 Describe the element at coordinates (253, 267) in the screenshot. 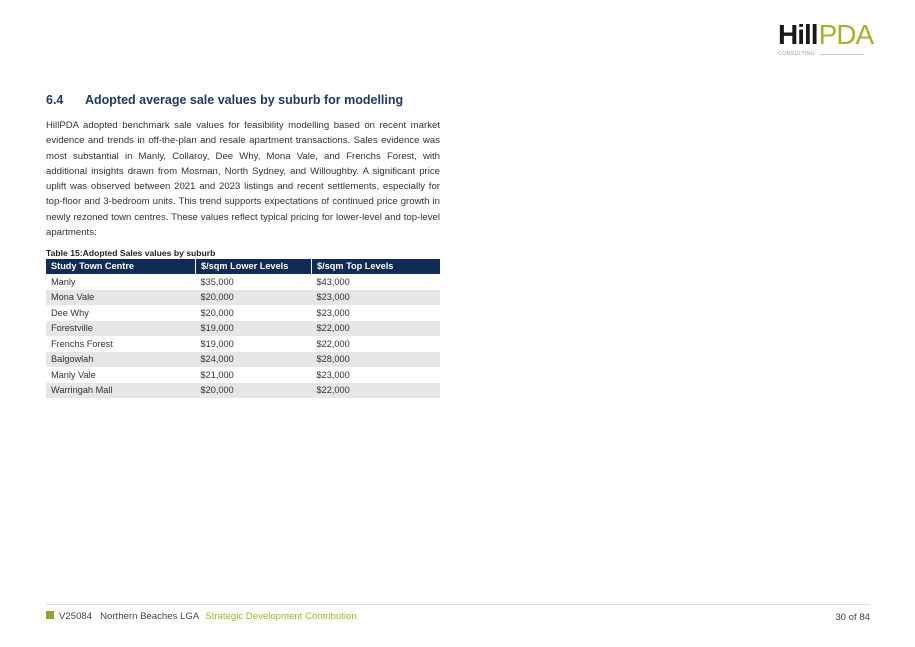

I see `header-lower-levels: $/sqm Lower Levels` at that location.